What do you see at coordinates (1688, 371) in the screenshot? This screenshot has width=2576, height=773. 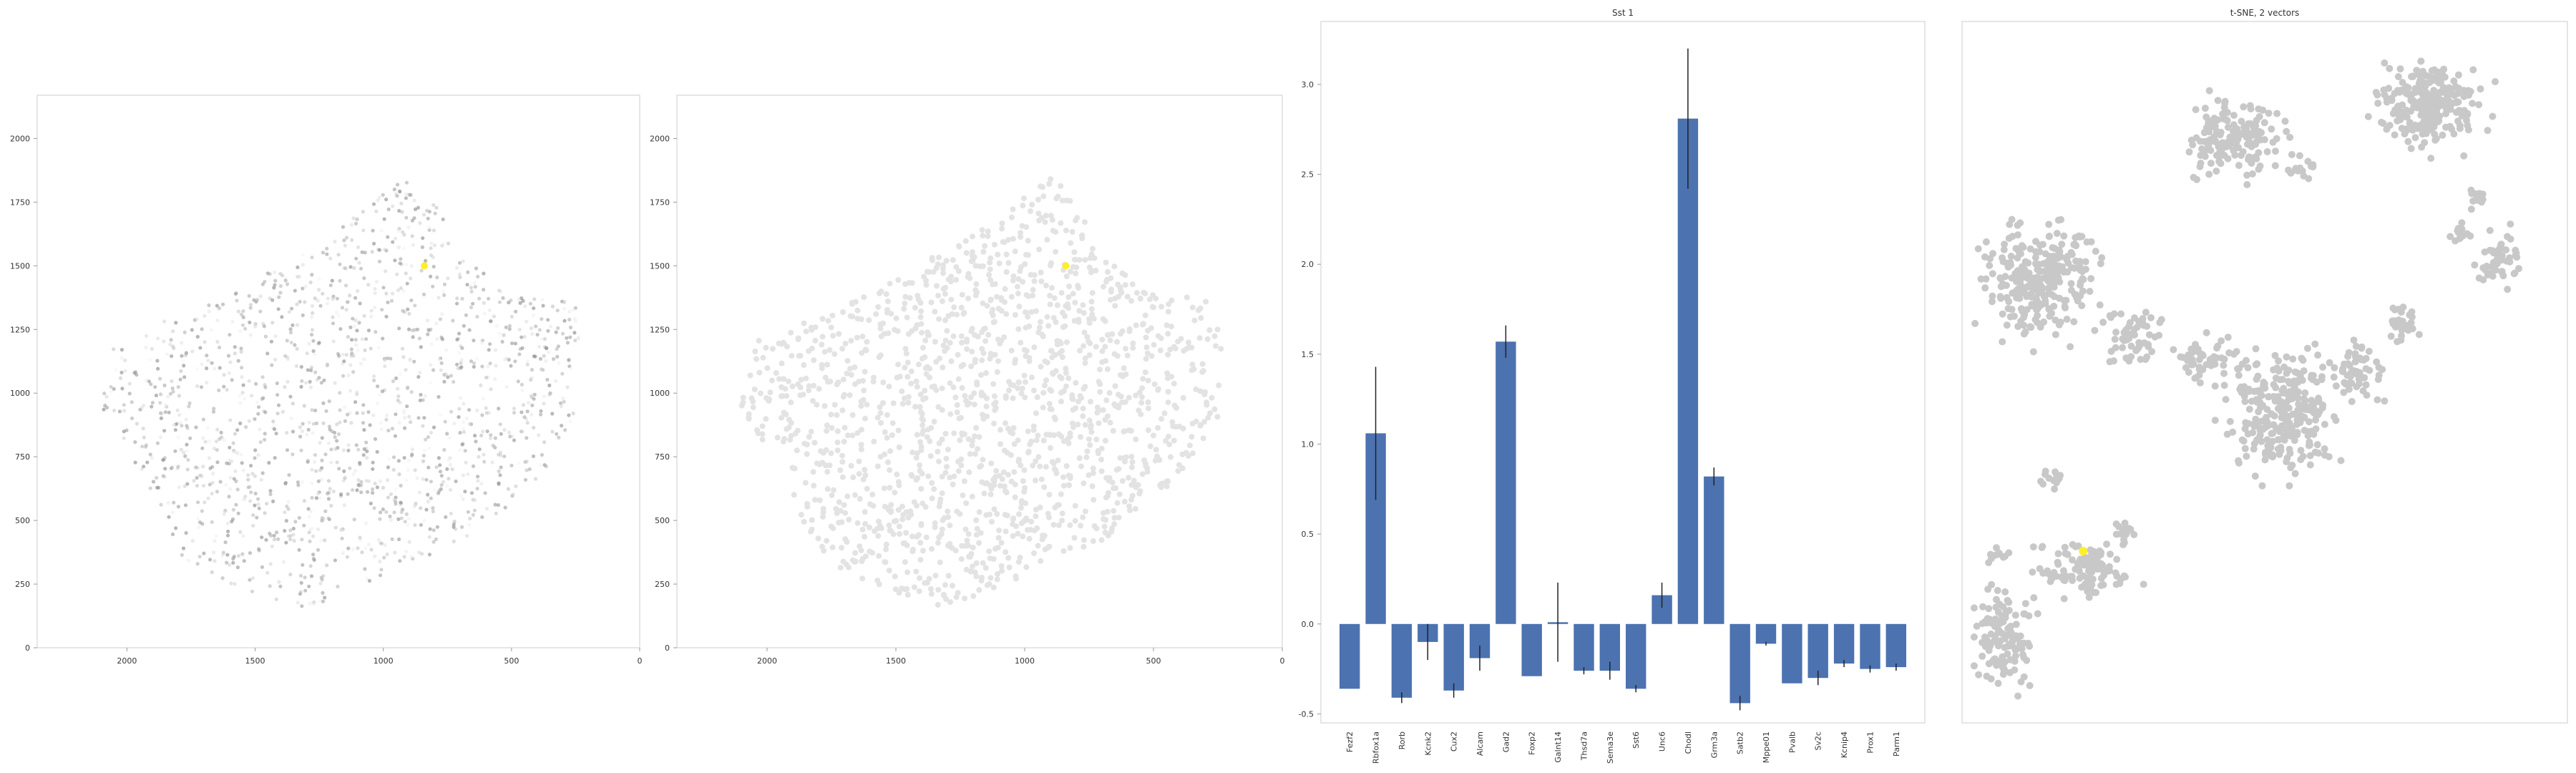 I see `bar-chodl` at bounding box center [1688, 371].